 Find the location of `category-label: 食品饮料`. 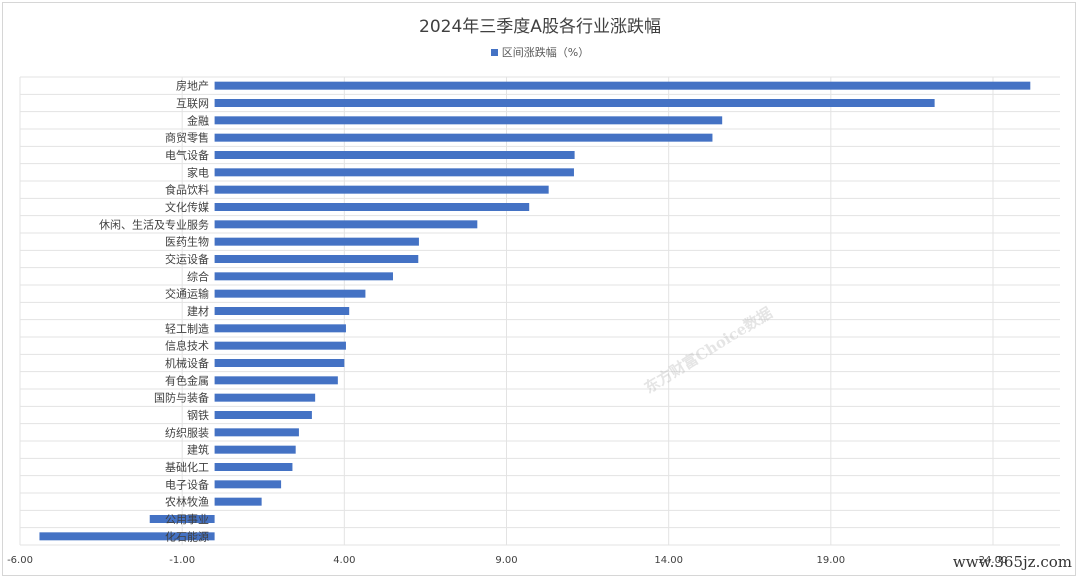

category-label: 食品饮料 is located at coordinates (187, 190).